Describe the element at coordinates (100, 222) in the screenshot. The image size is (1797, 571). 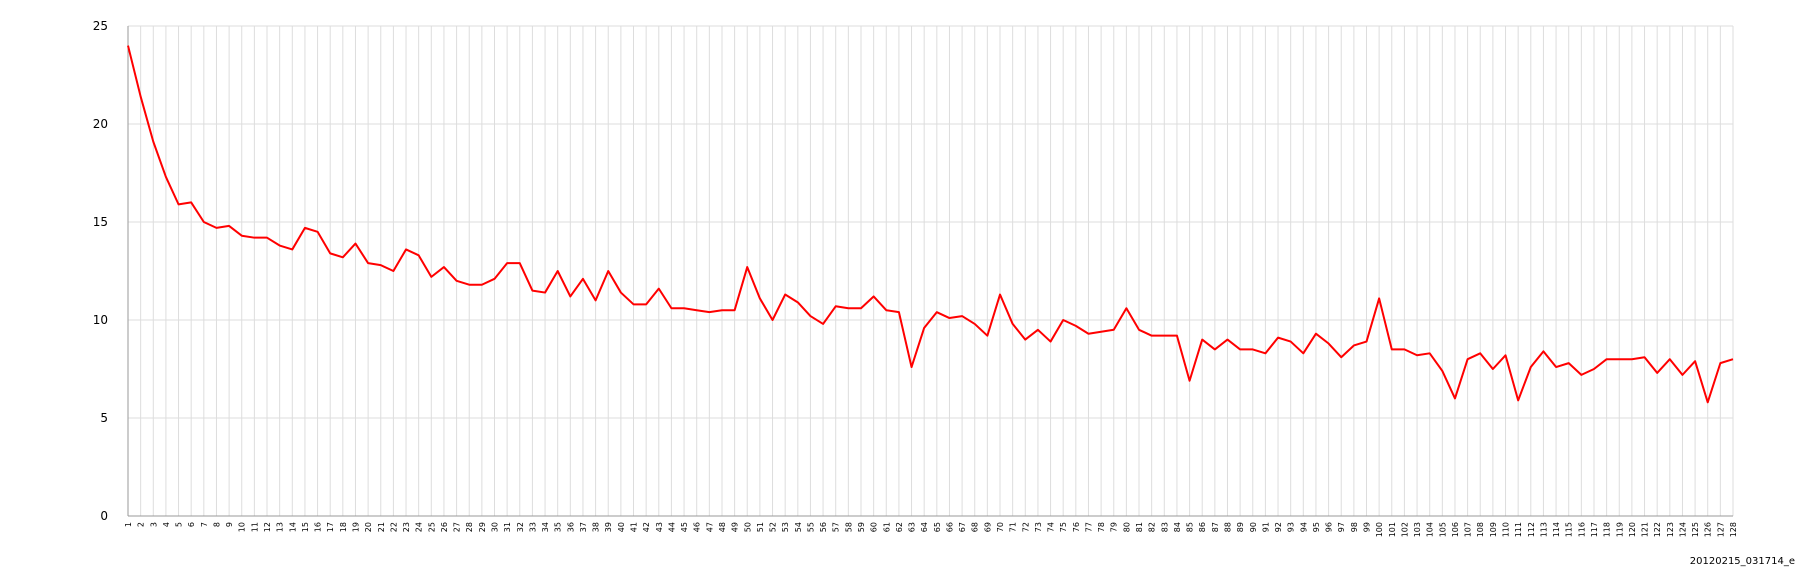
I see `y-tick-label: 15` at that location.